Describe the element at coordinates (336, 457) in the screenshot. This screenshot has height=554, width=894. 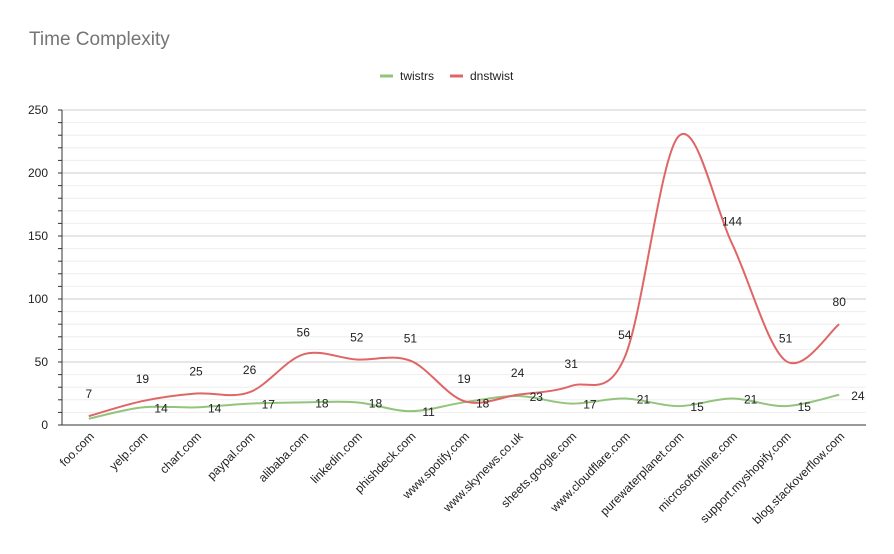
I see `x-tick-label: linkedin.com` at that location.